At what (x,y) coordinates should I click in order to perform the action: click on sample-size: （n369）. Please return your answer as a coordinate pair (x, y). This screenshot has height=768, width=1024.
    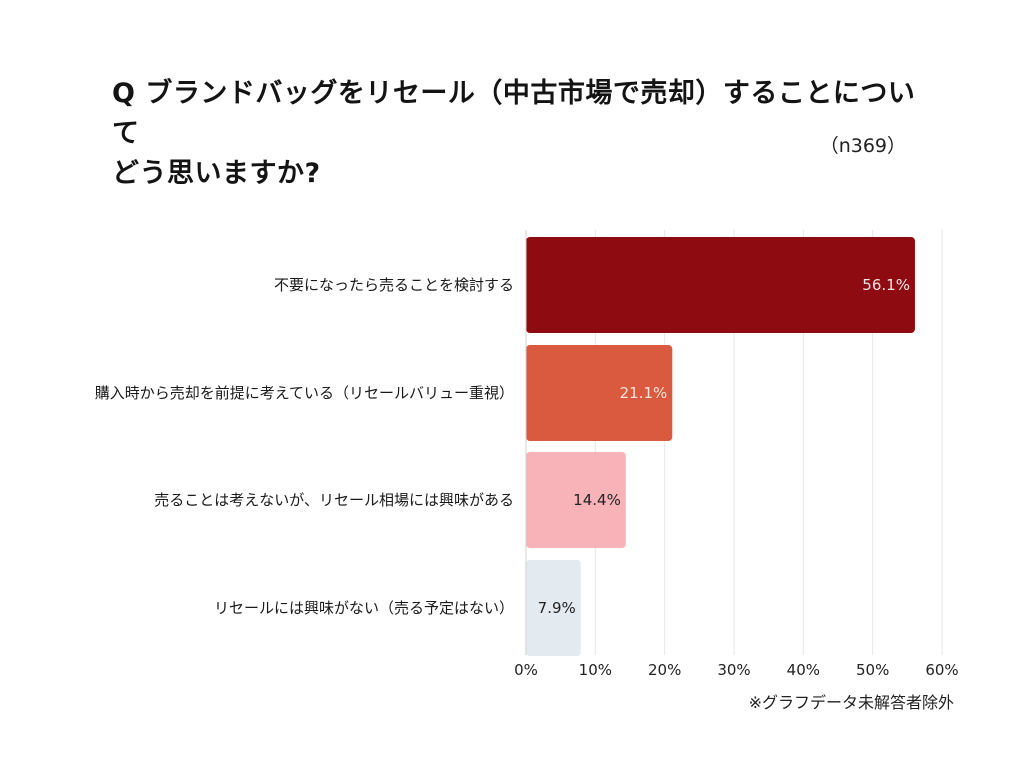
    Looking at the image, I should click on (862, 146).